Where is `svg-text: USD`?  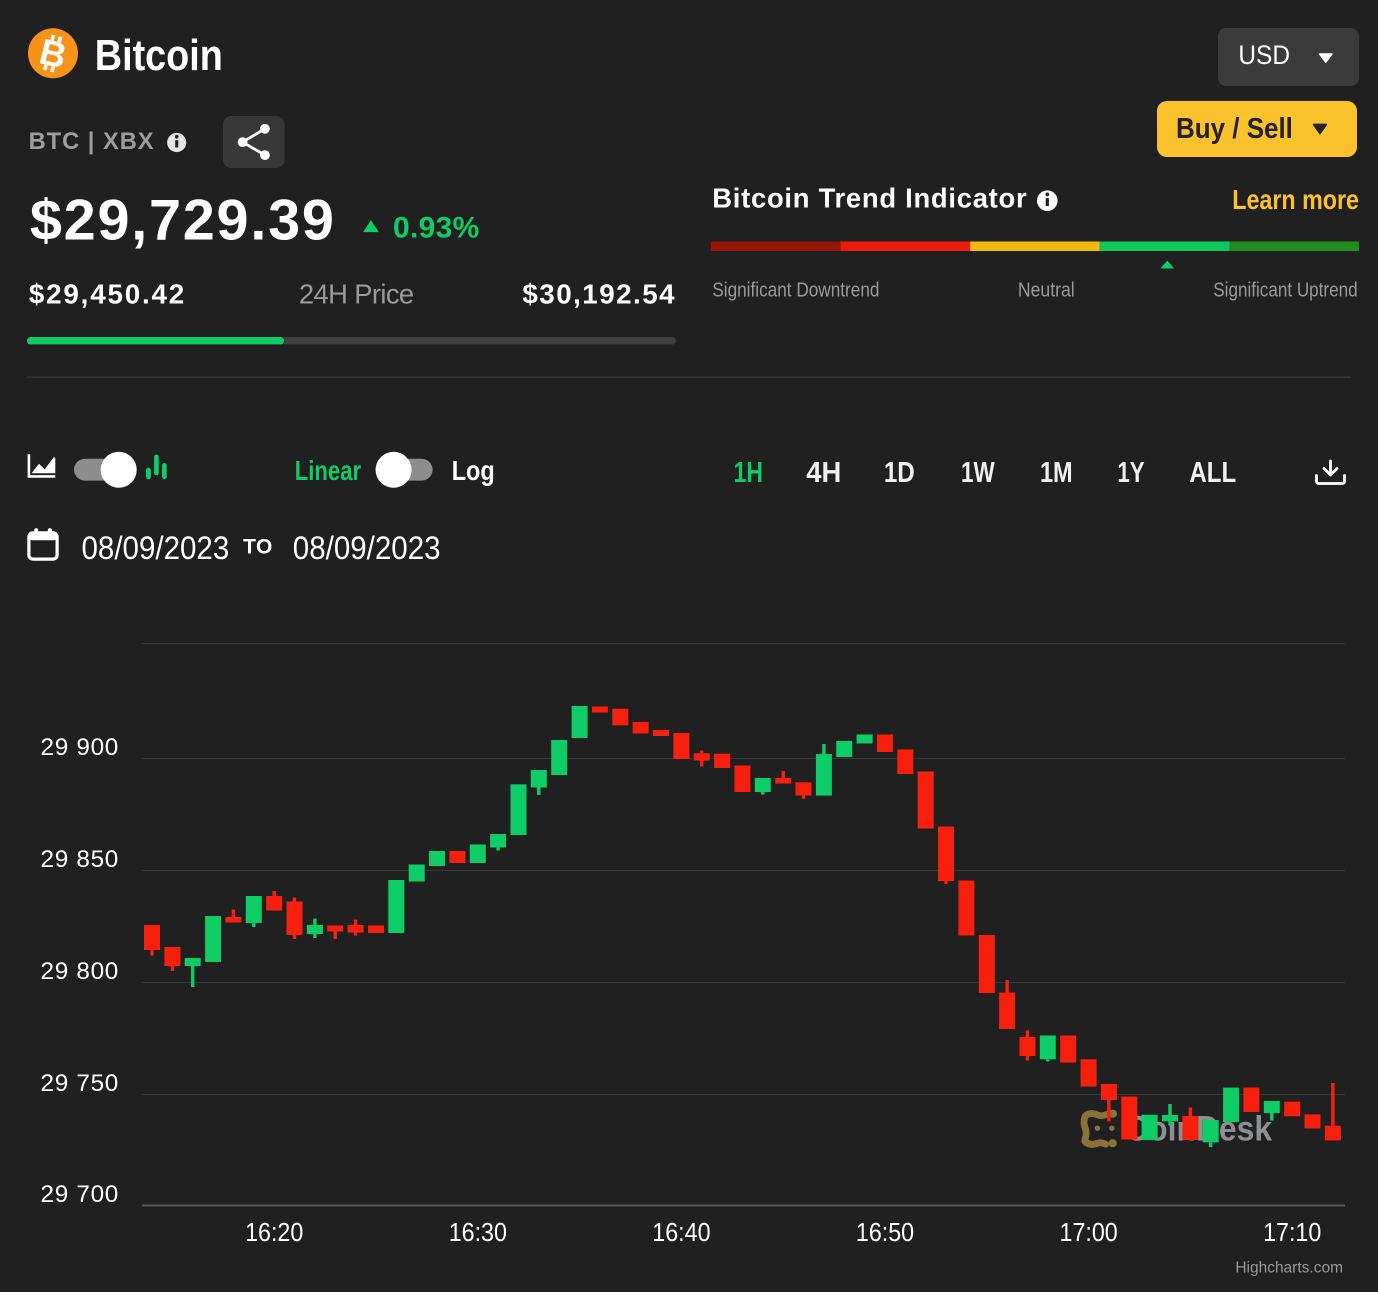 svg-text: USD is located at coordinates (1264, 55).